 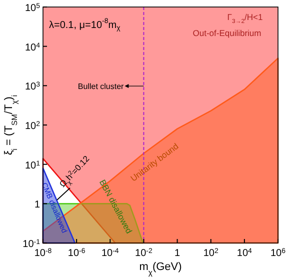 What do you see at coordinates (37, 205) in the screenshot?
I see `y-tick-label: 1` at bounding box center [37, 205].